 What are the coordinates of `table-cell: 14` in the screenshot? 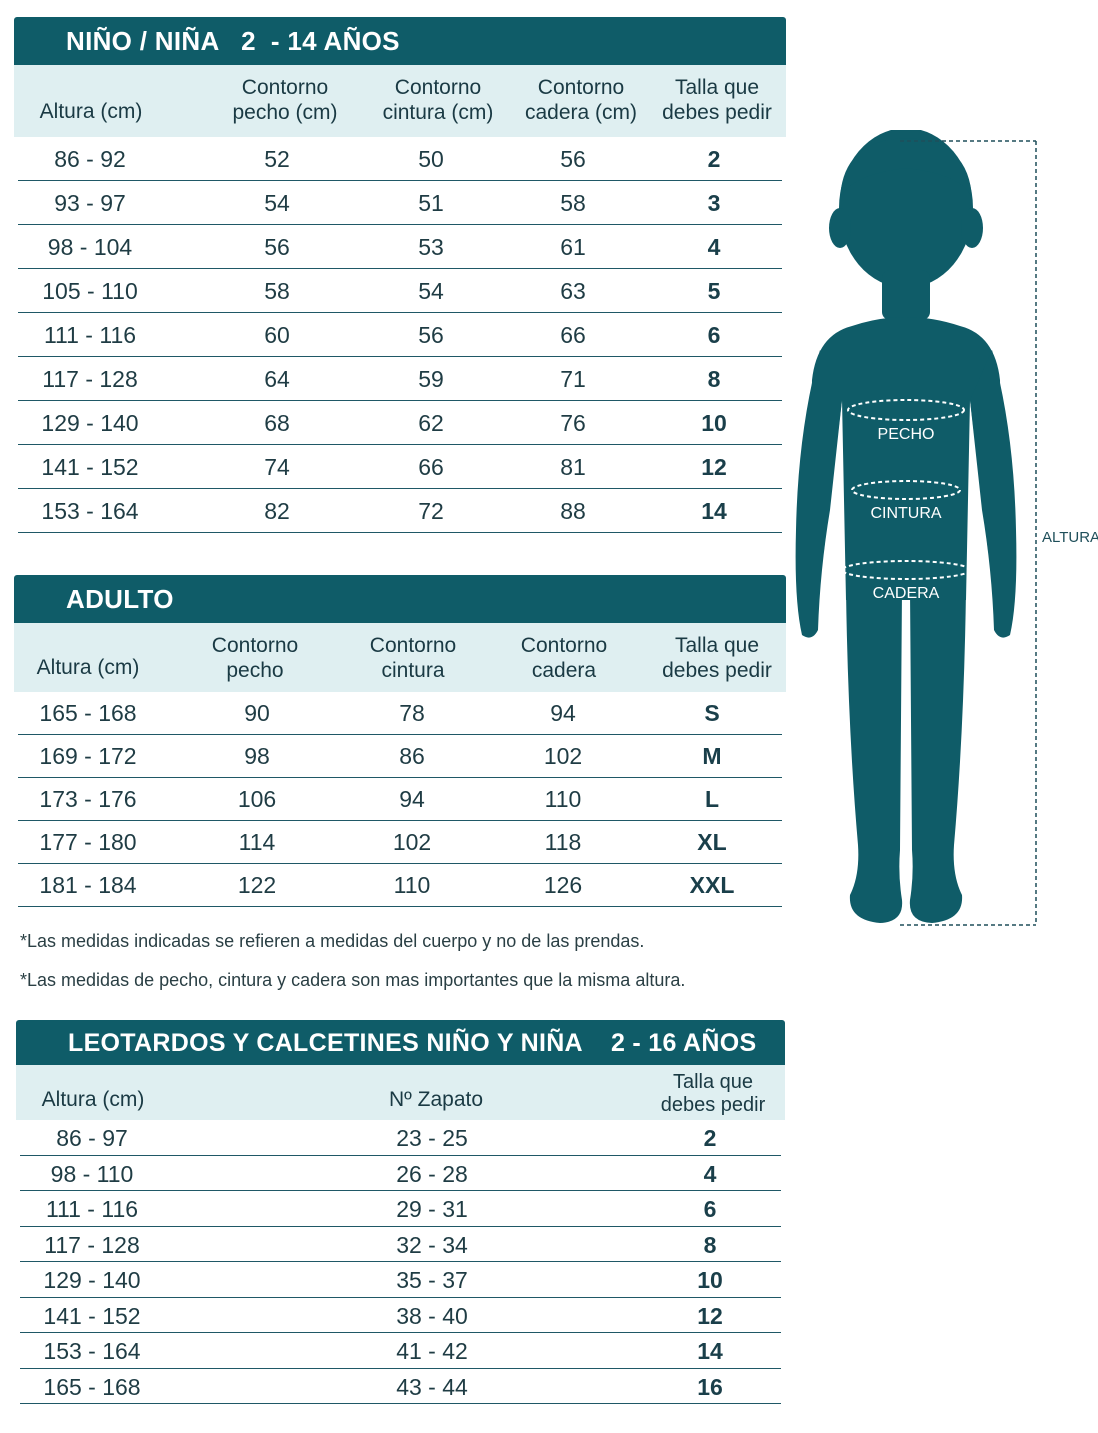 It's located at (714, 511).